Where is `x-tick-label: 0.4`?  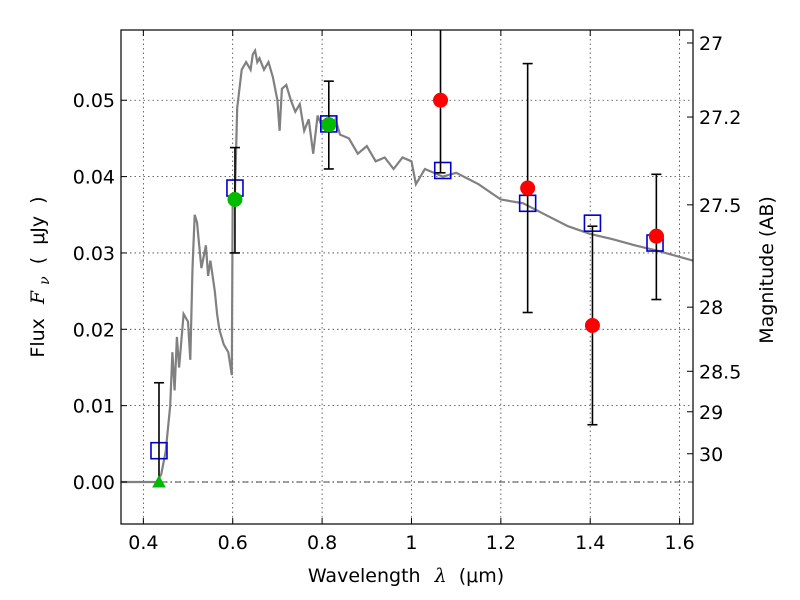
x-tick-label: 0.4 is located at coordinates (143, 543).